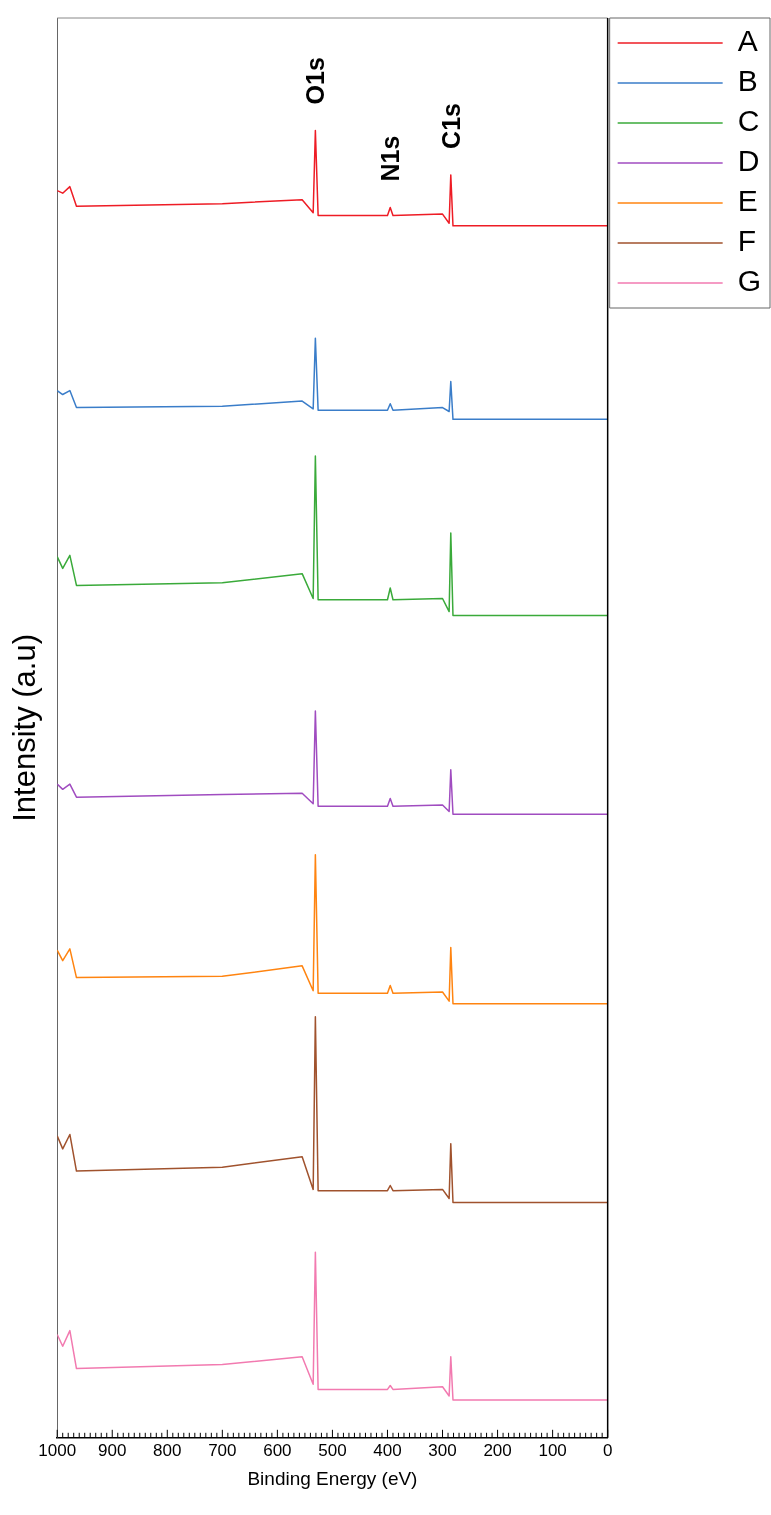 This screenshot has height=1515, width=771. What do you see at coordinates (277, 1450) in the screenshot?
I see `x-tick-label: 600` at bounding box center [277, 1450].